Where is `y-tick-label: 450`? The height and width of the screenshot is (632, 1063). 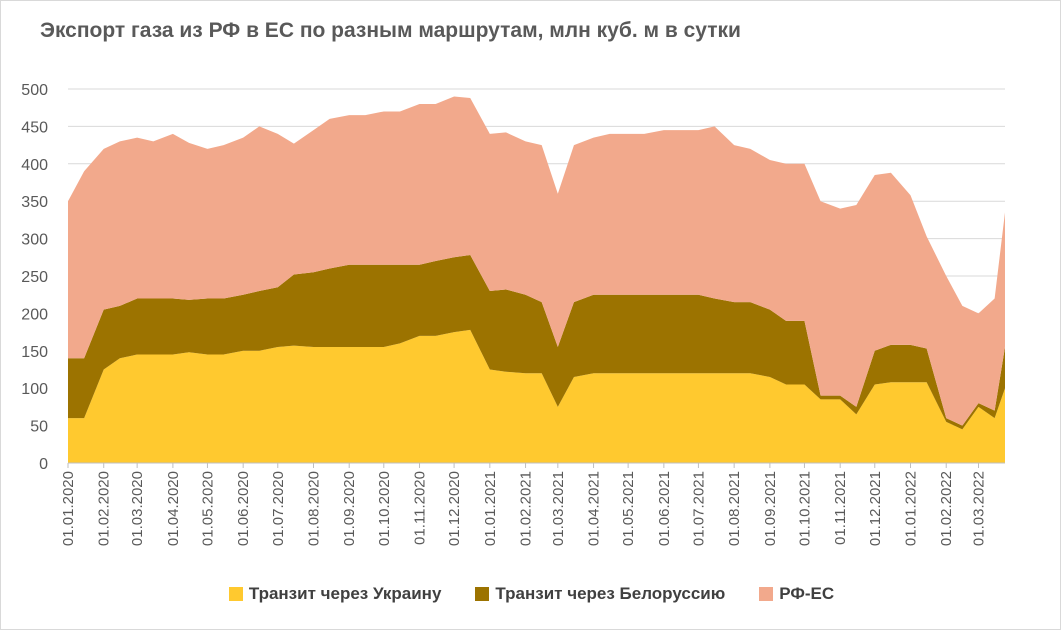 y-tick-label: 450 is located at coordinates (34, 127).